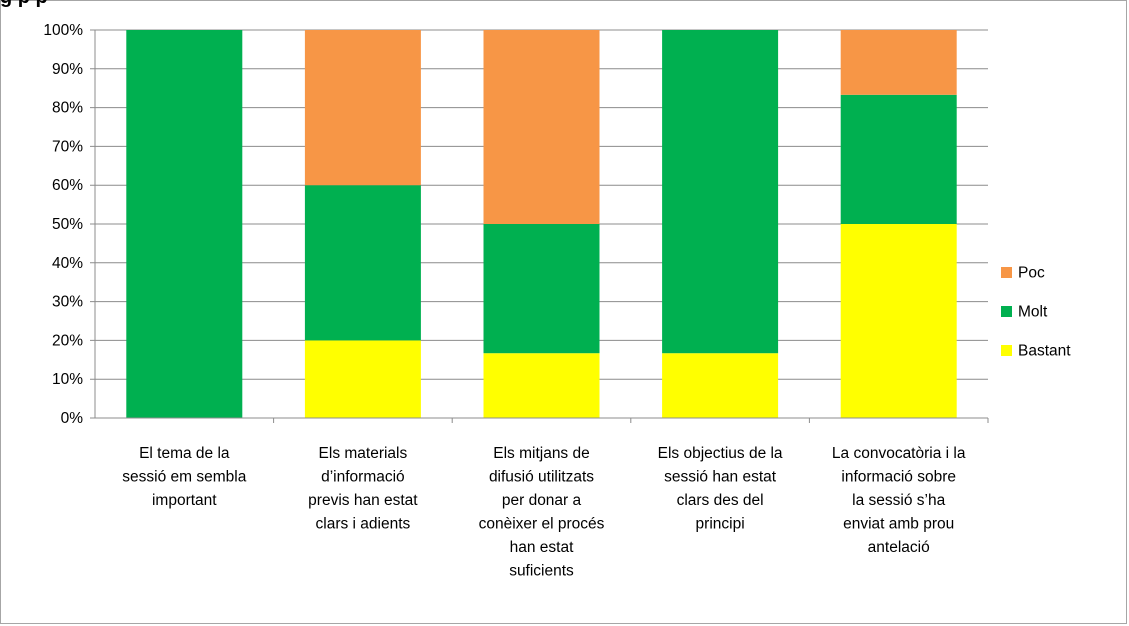 This screenshot has height=626, width=1129. Describe the element at coordinates (67, 340) in the screenshot. I see `y-tick-label: 20%` at that location.